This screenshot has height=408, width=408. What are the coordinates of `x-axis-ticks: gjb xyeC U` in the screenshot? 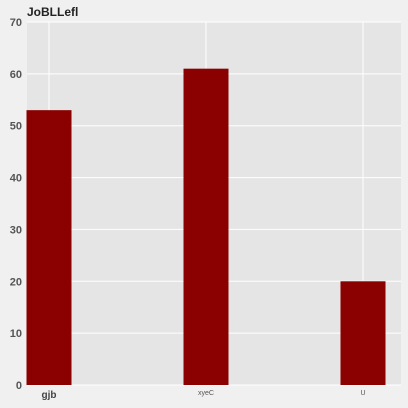 It's located at (204, 395).